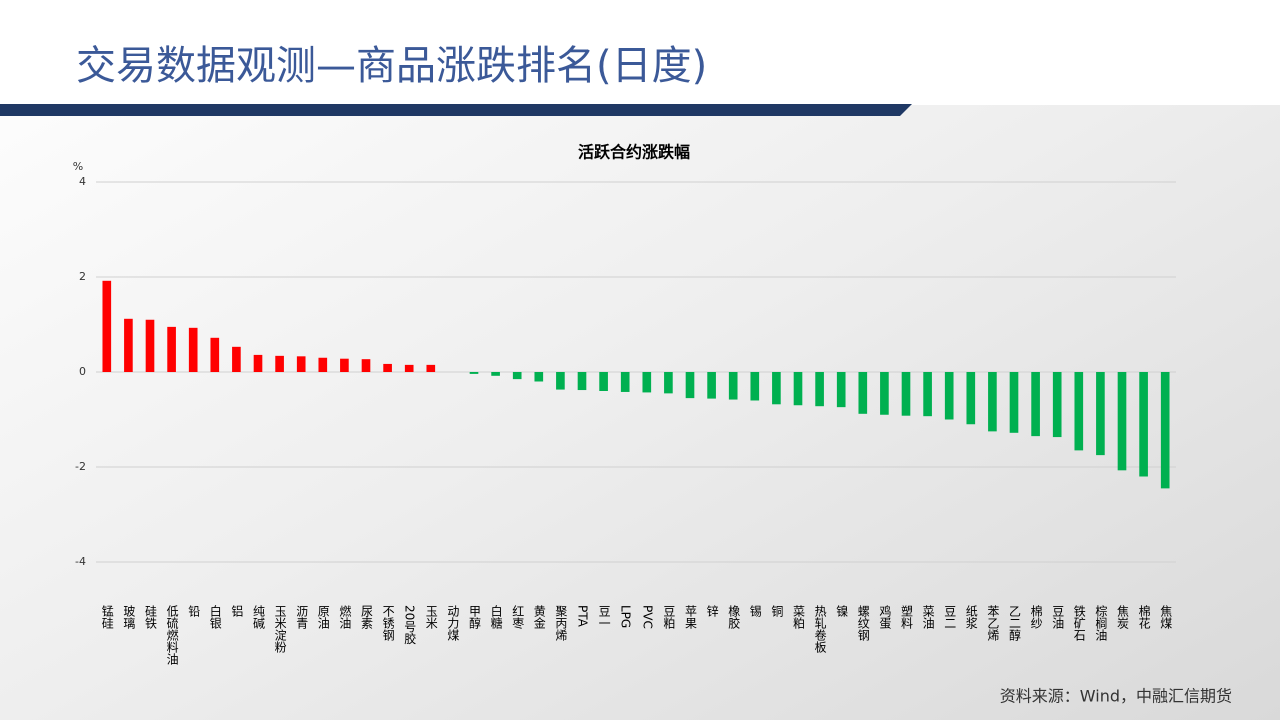  What do you see at coordinates (80, 466) in the screenshot?
I see `y-tick-label: -2` at bounding box center [80, 466].